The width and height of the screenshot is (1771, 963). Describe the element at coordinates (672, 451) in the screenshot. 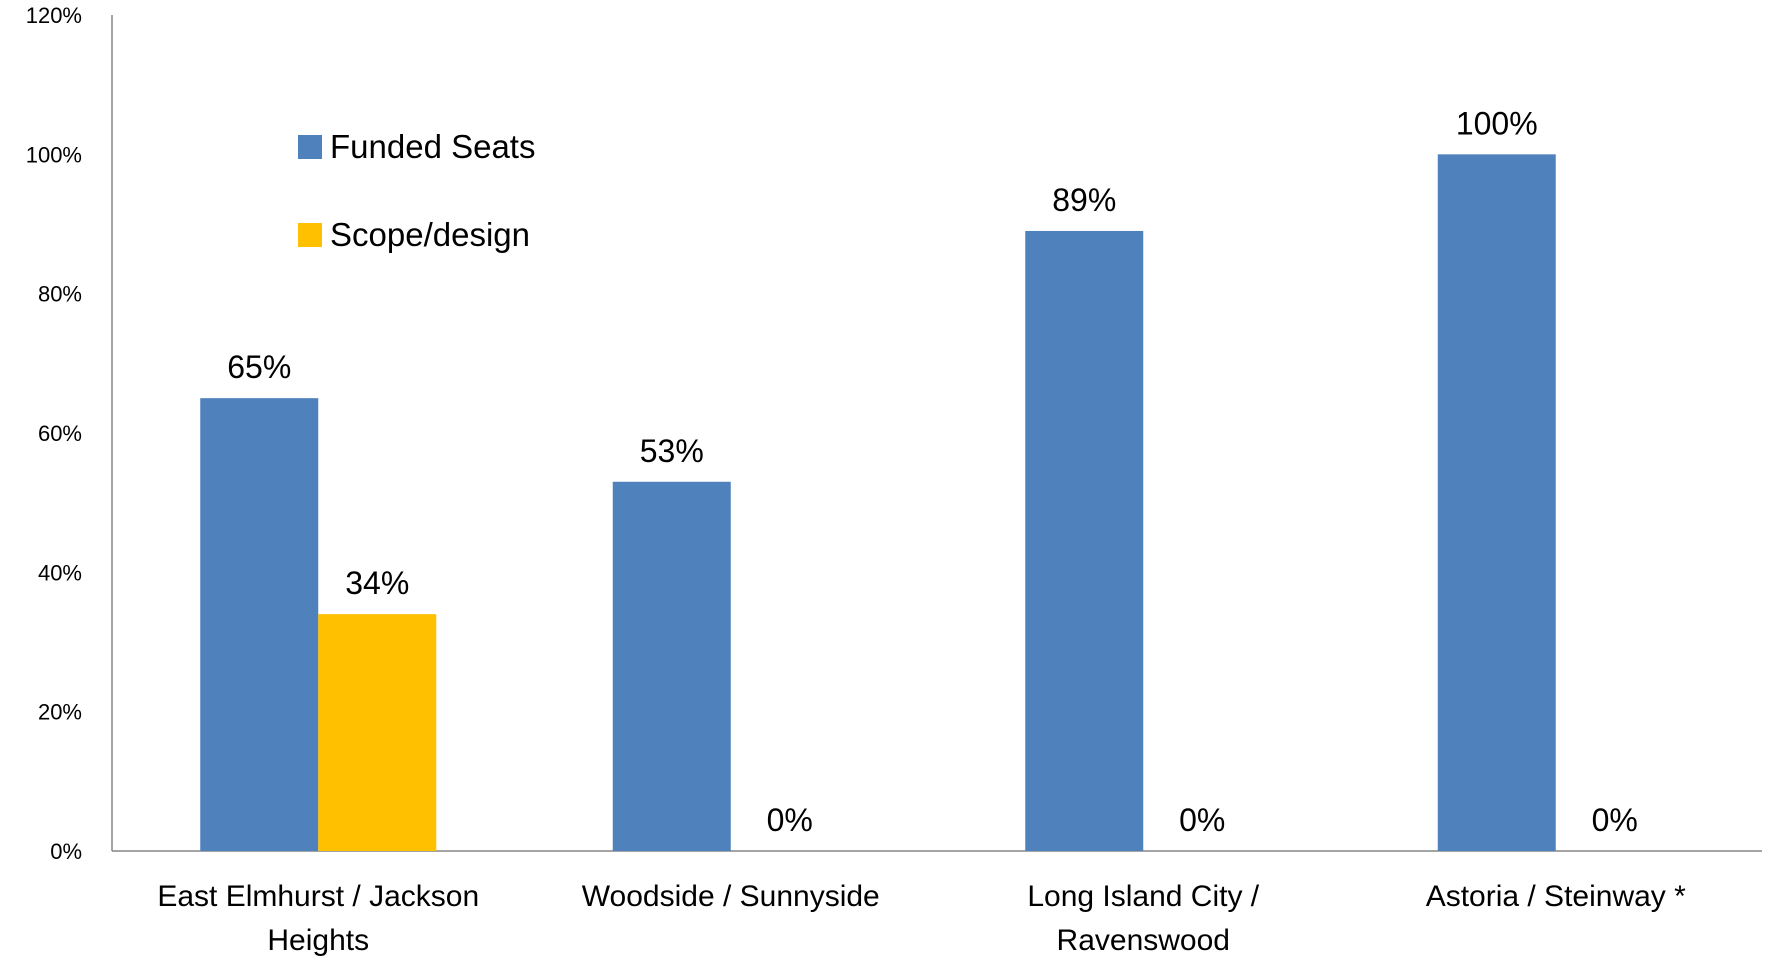

I see `data-label: 53%` at that location.